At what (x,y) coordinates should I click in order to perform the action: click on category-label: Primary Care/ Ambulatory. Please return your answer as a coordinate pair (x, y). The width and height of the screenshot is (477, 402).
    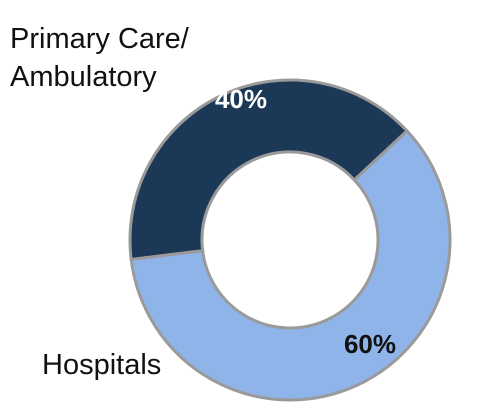
    Looking at the image, I should click on (99, 58).